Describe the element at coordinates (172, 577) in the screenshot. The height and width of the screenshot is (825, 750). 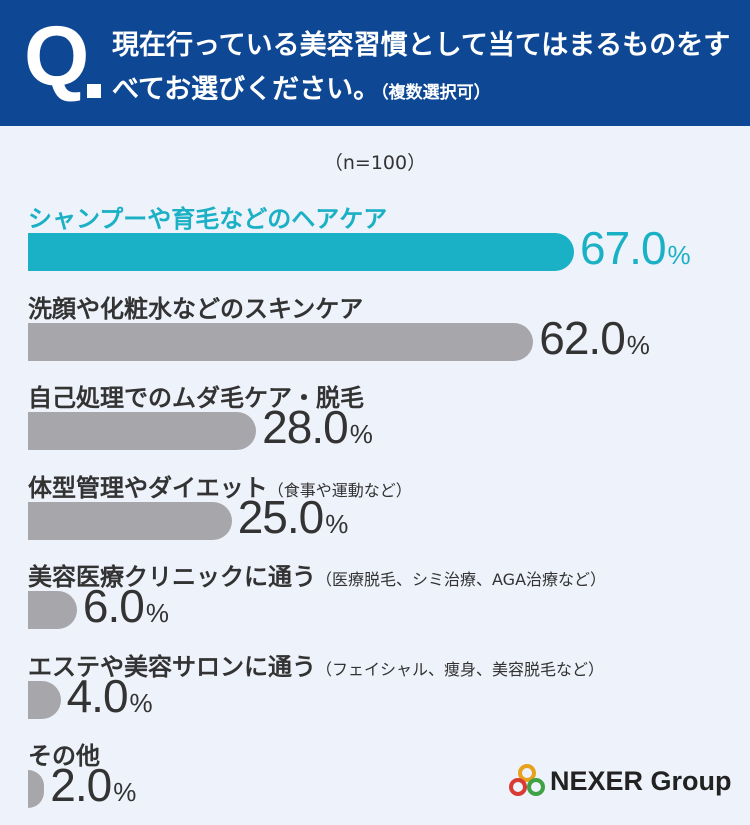
I see `category-name: 美容医療クリニックに通う` at that location.